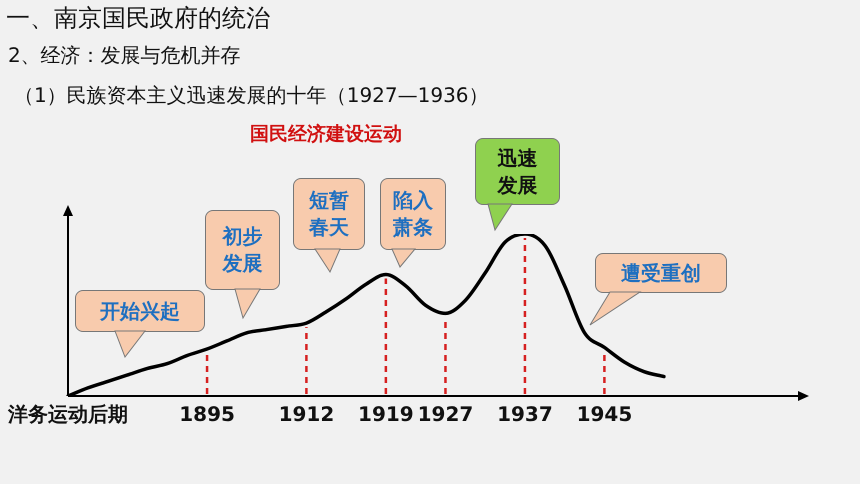  I want to click on x-tick-label: 1919, so click(386, 414).